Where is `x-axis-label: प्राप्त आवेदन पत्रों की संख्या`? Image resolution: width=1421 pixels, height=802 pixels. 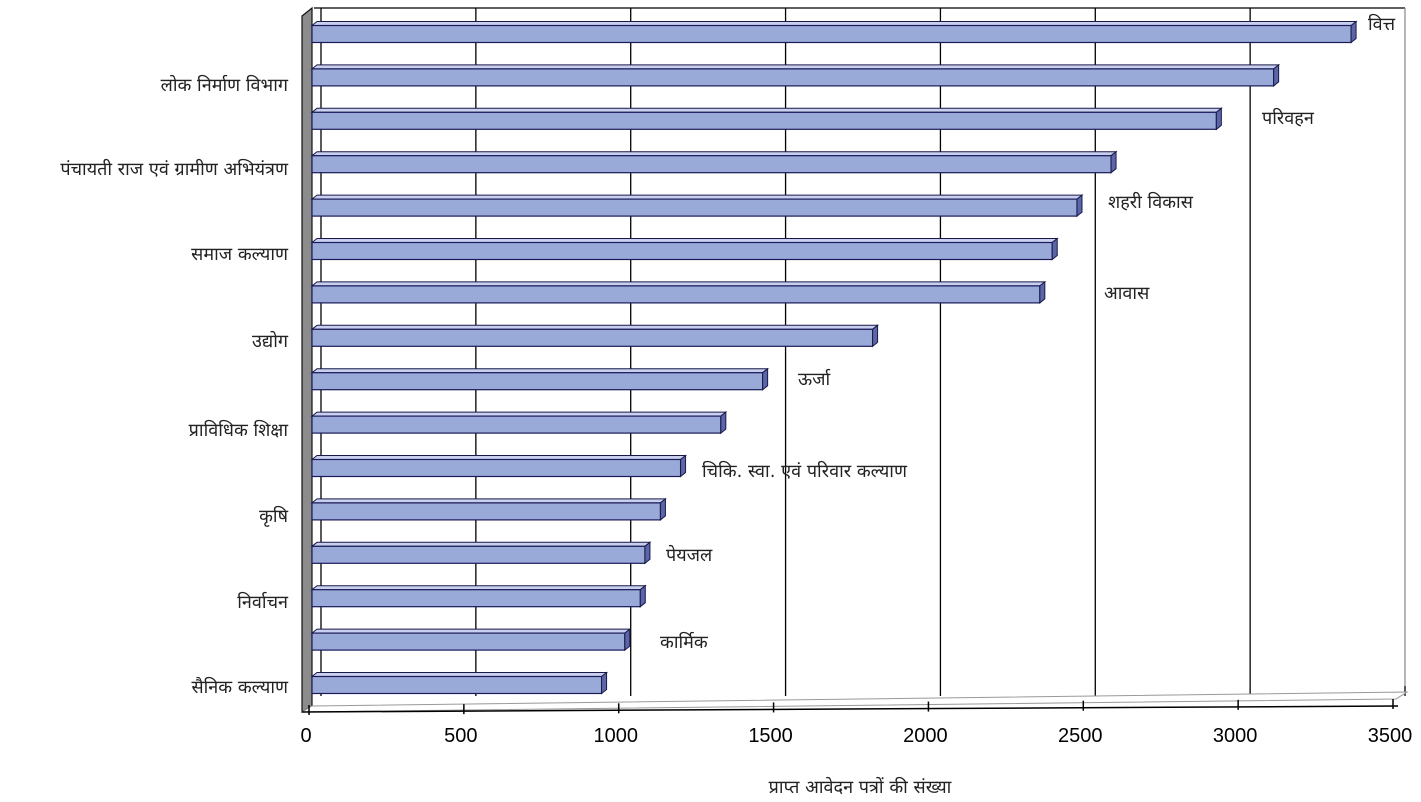
x-axis-label: प्राप्त आवेदन पत्रों की संख्या is located at coordinates (860, 787).